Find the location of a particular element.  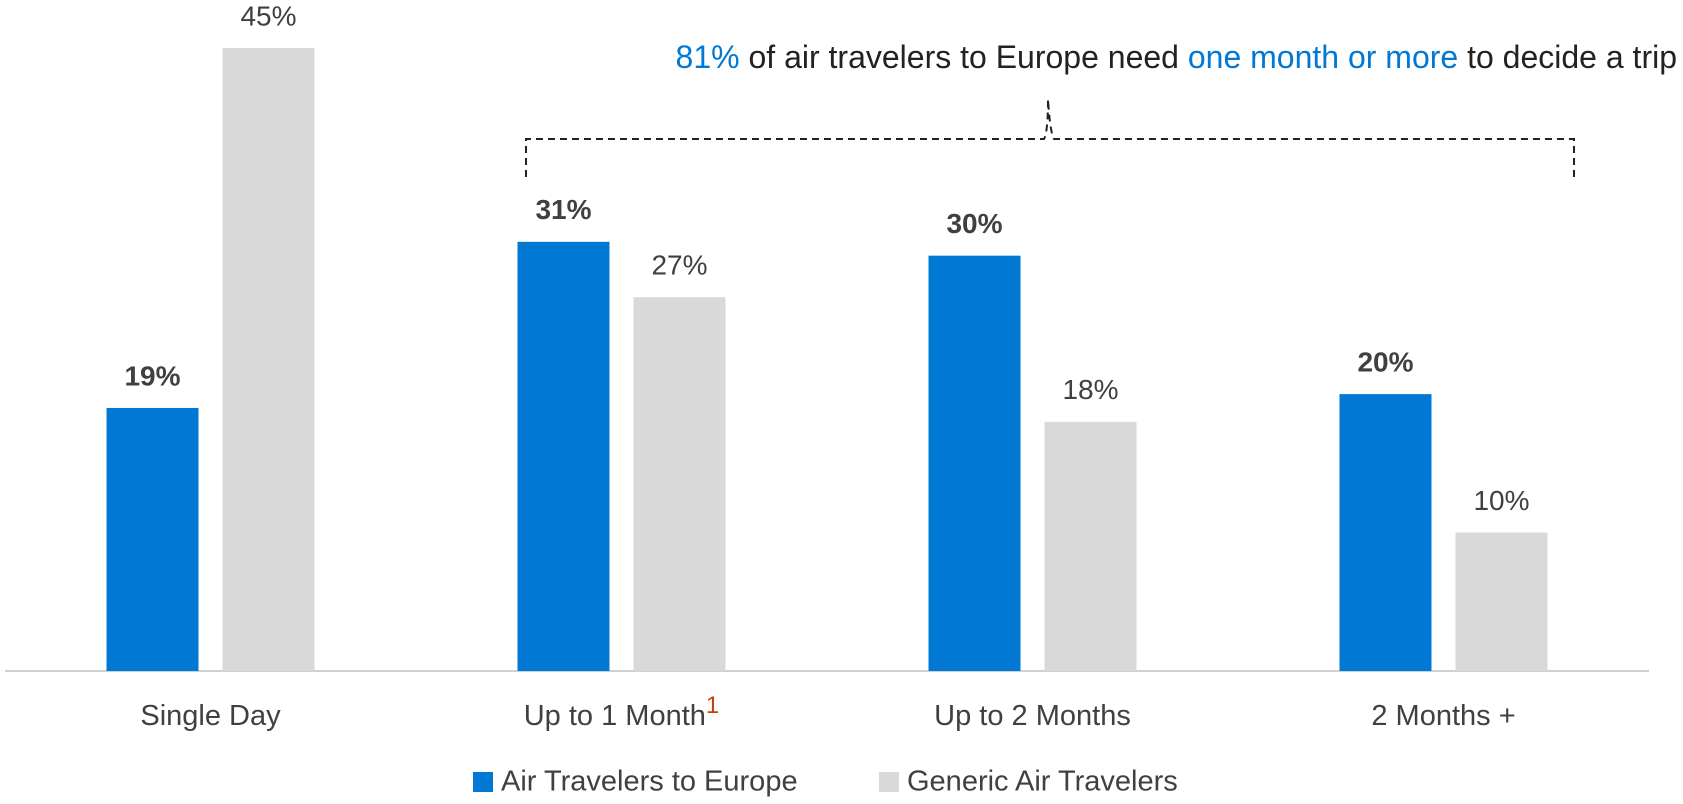

x-tick-label: Up to 2 Months is located at coordinates (1032, 716).